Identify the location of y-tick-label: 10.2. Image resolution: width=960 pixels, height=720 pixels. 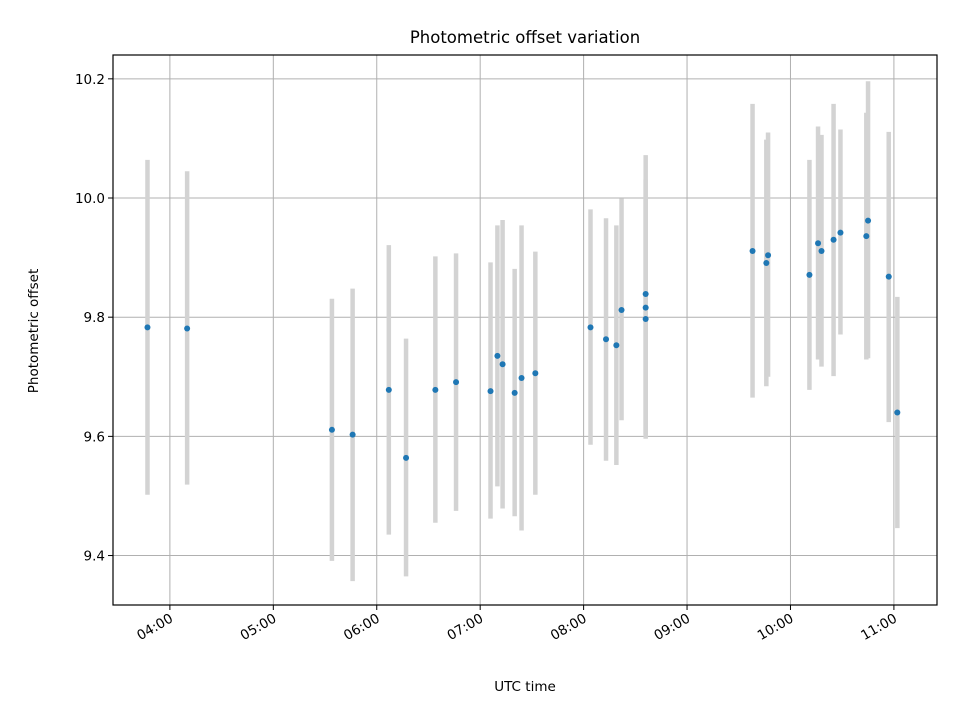
(90, 80).